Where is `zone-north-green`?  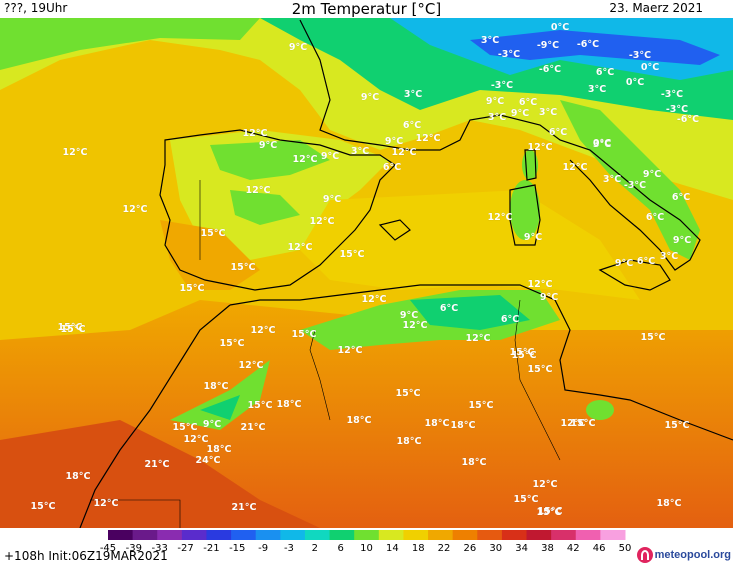 zone-north-green is located at coordinates (130, 44).